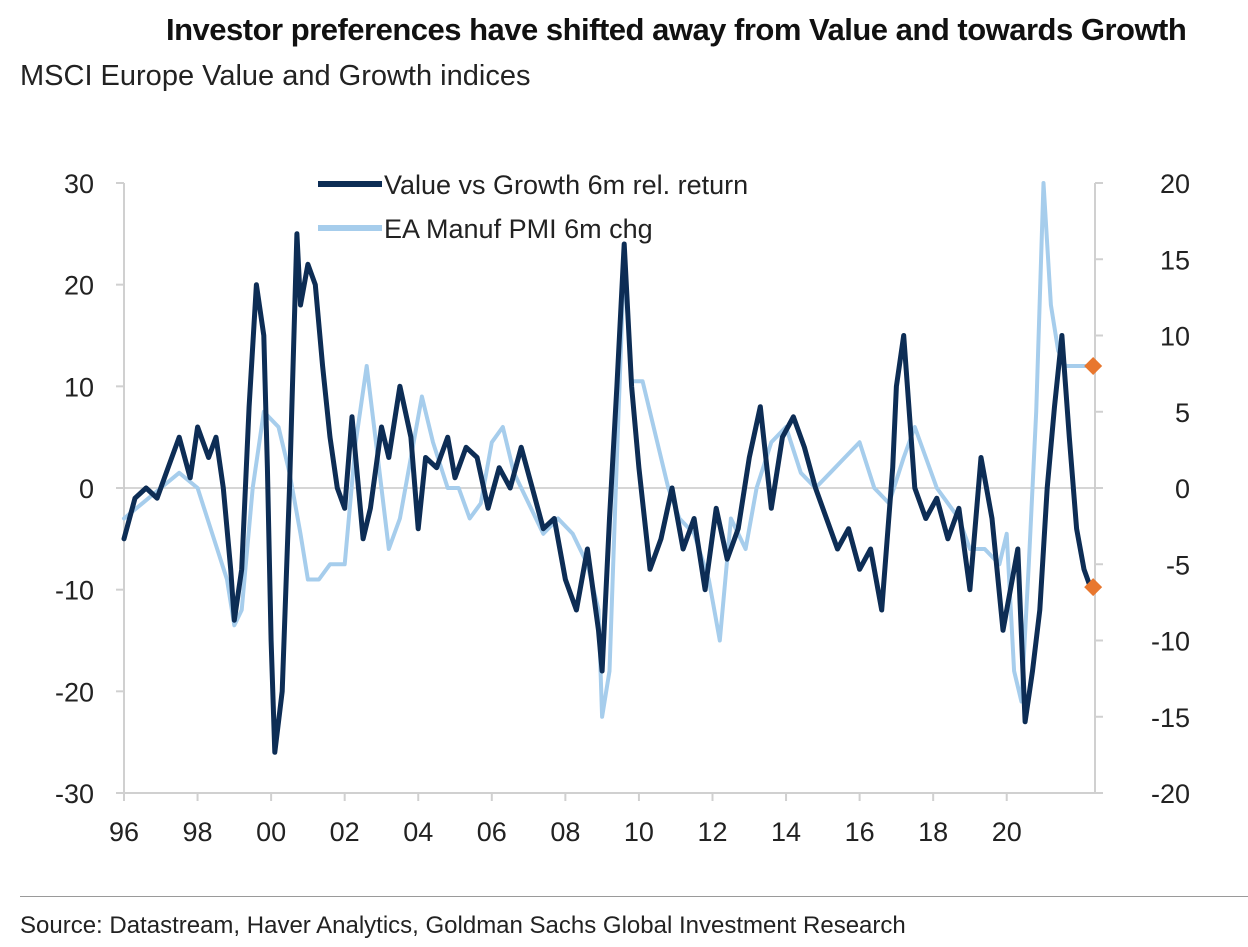 This screenshot has height=947, width=1248. Describe the element at coordinates (1182, 413) in the screenshot. I see `right-tick-label: 5` at that location.